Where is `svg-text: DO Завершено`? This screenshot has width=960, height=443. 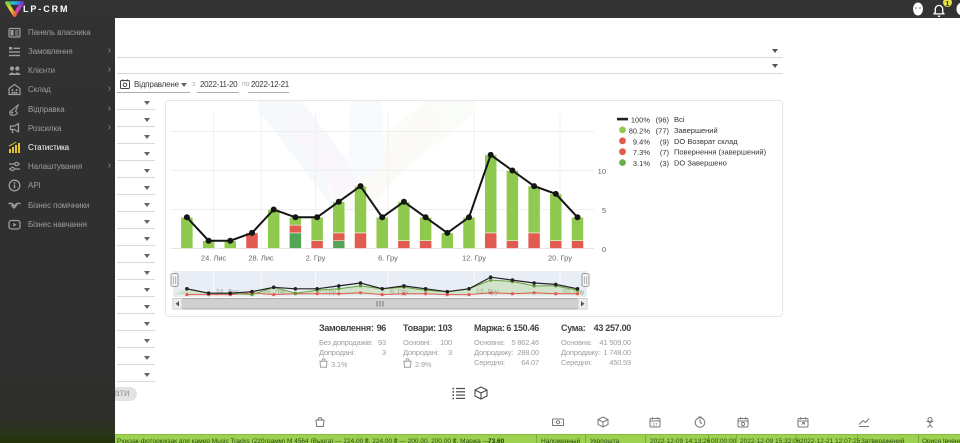
svg-text: DO Завершено is located at coordinates (700, 163).